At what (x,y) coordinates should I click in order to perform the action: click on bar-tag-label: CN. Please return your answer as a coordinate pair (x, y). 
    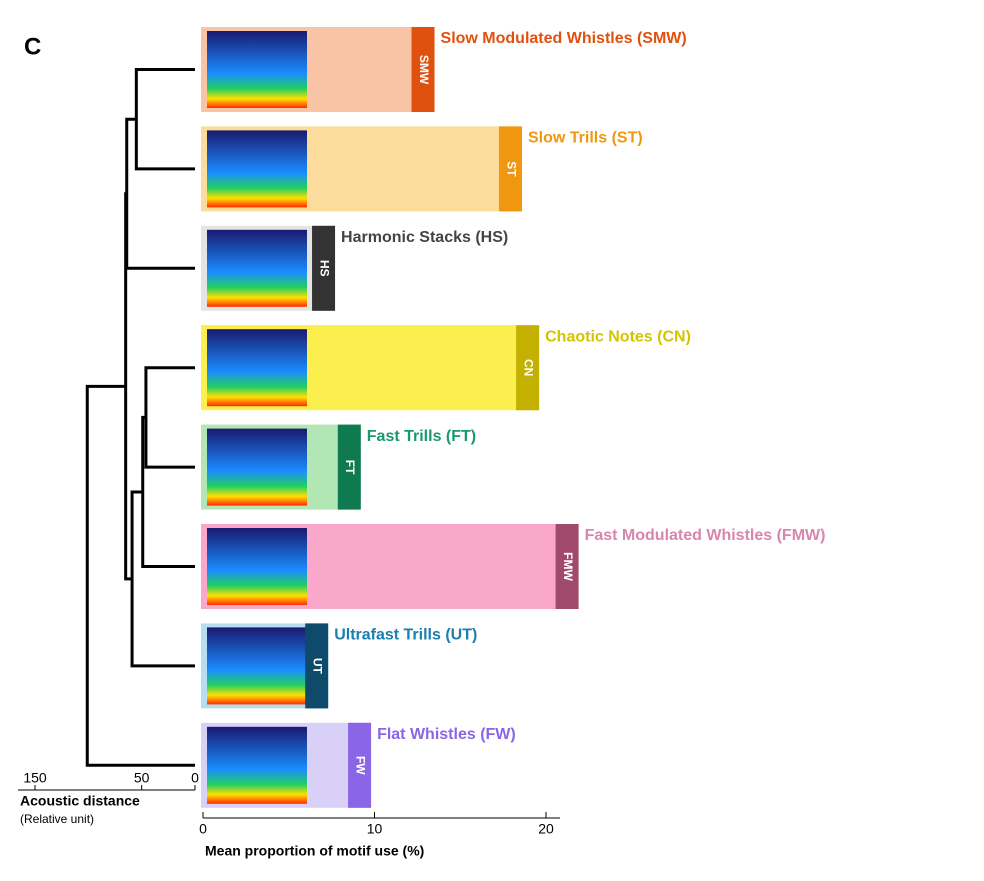
    Looking at the image, I should click on (528, 367).